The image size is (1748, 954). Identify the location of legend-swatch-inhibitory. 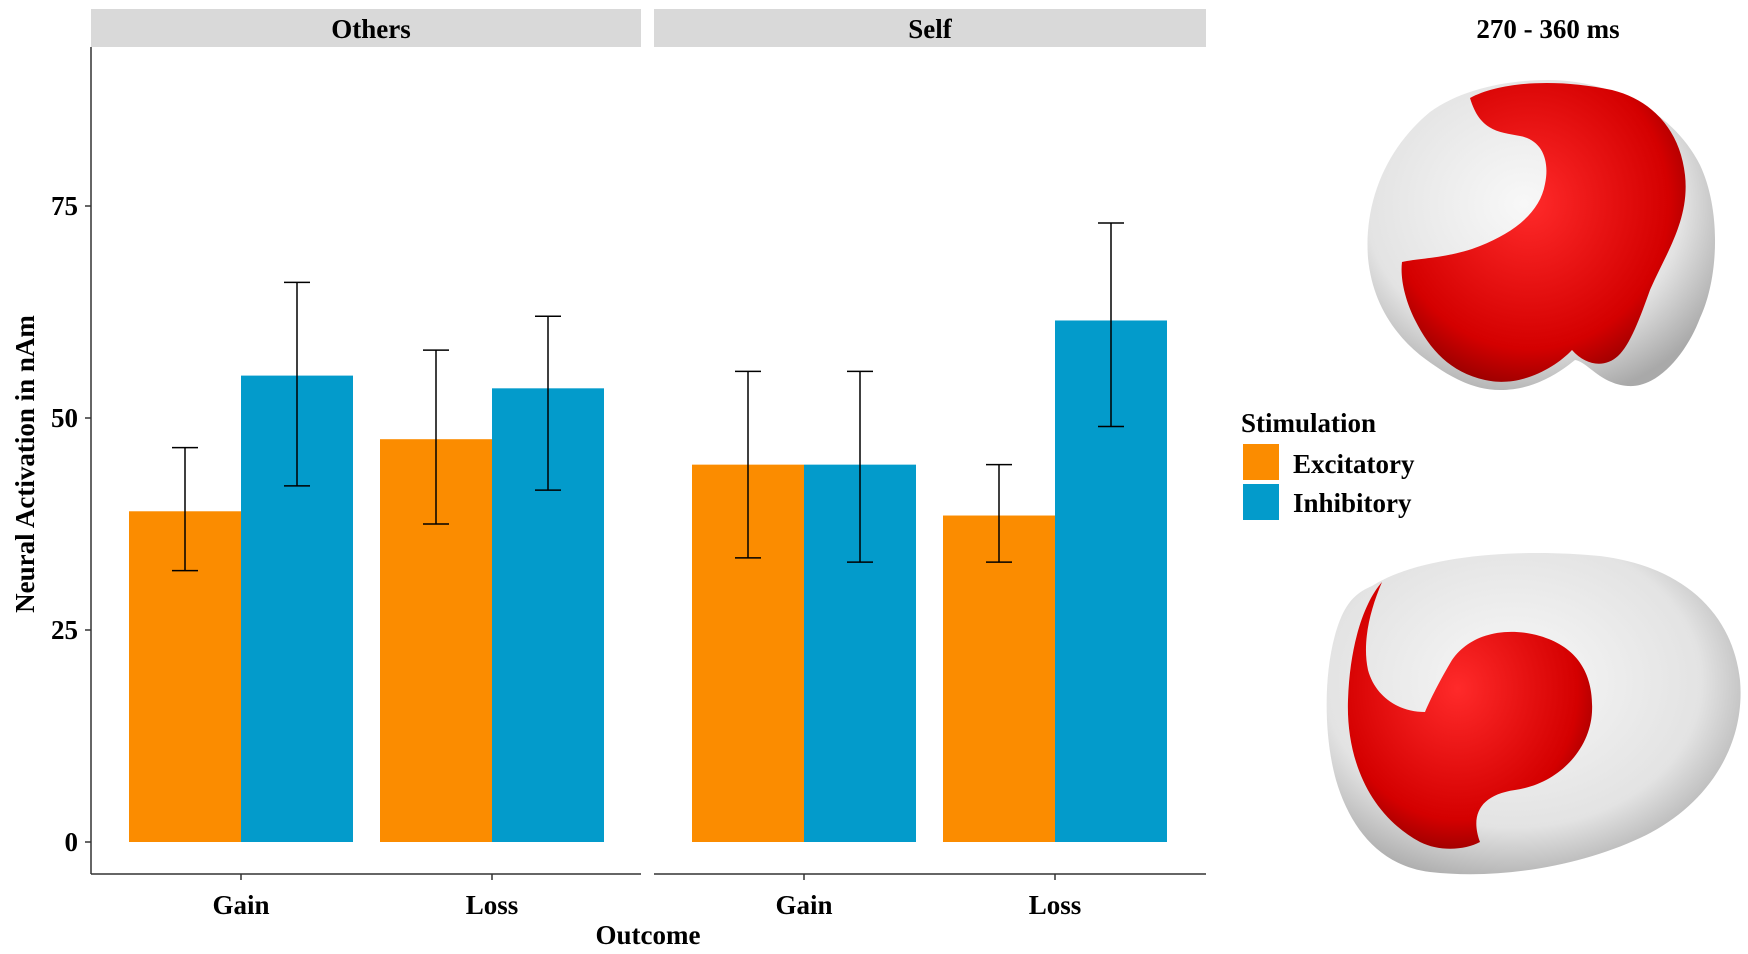
(1261, 502).